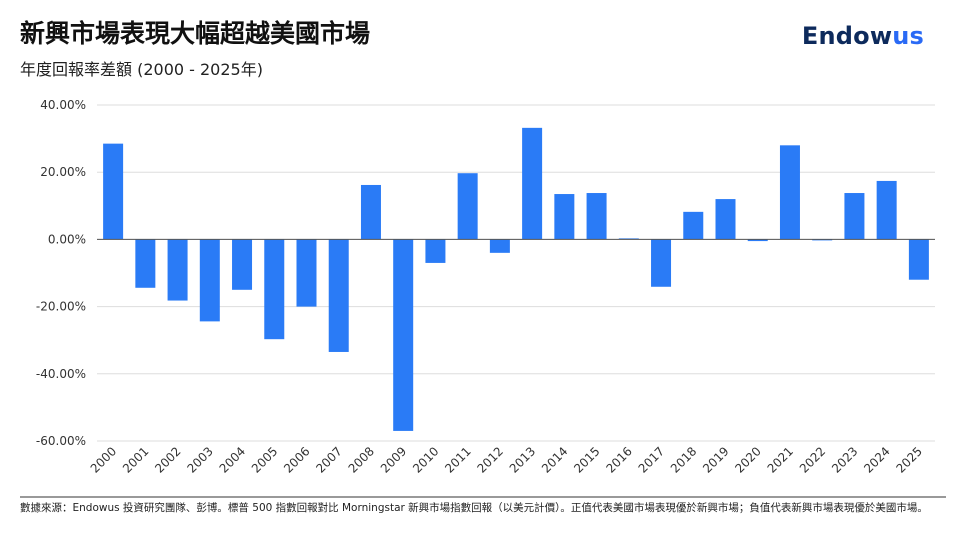 The height and width of the screenshot is (553, 966). I want to click on x-tick-label: 2022, so click(812, 459).